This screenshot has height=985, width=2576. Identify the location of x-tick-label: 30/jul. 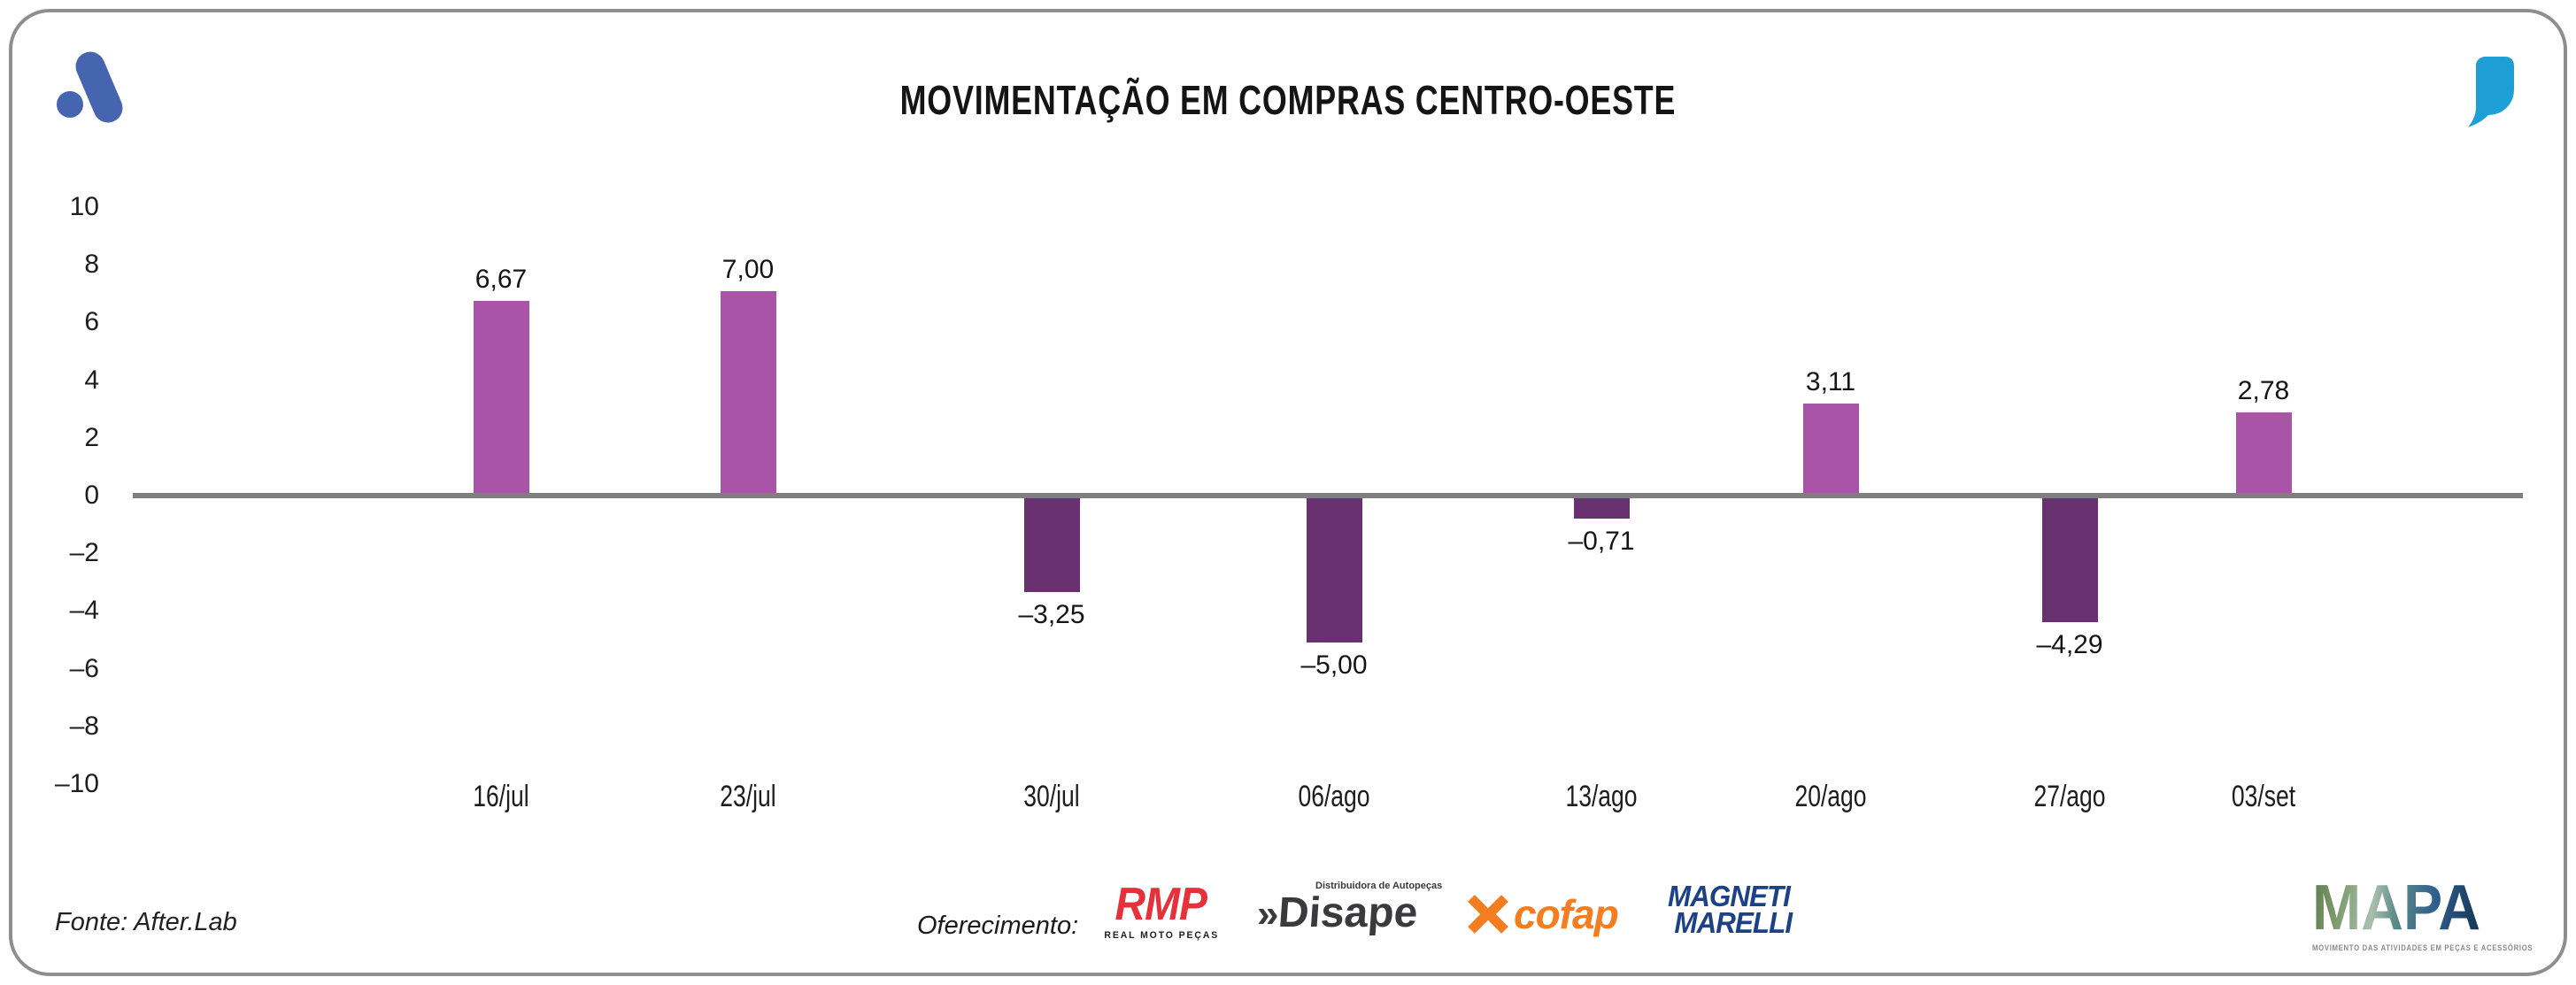
(1051, 796).